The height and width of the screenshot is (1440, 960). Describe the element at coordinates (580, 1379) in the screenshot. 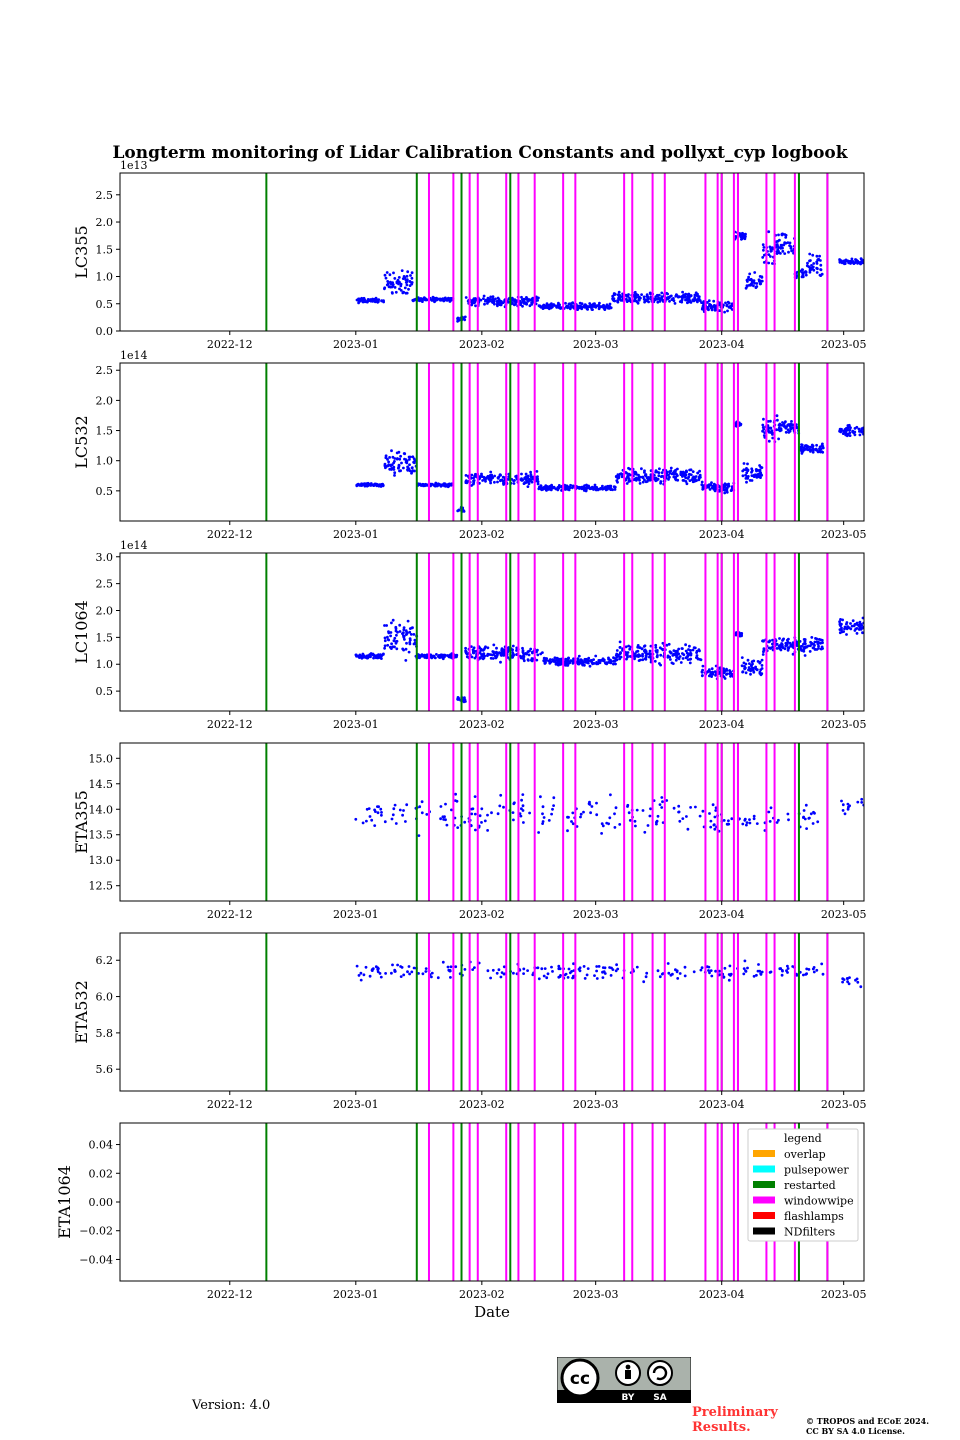

I see `svg-text: cc` at that location.